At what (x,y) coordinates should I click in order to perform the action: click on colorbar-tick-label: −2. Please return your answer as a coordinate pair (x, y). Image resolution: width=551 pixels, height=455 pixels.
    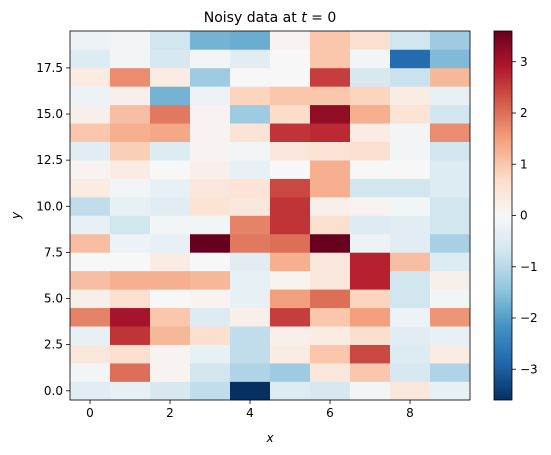
    Looking at the image, I should click on (529, 318).